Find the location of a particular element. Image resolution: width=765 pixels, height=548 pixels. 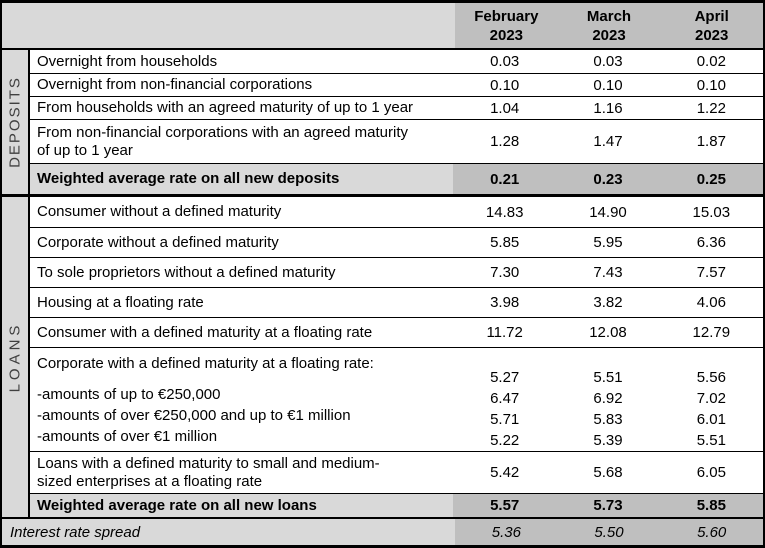

month-column-headers: February 2023 March 2023 April 2023 is located at coordinates (609, 25).